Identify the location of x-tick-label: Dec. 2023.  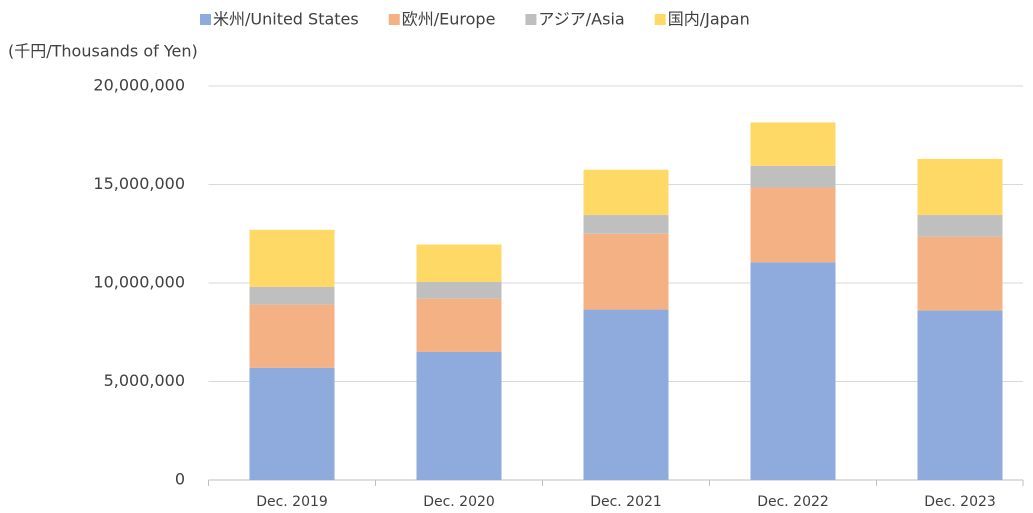
(960, 502).